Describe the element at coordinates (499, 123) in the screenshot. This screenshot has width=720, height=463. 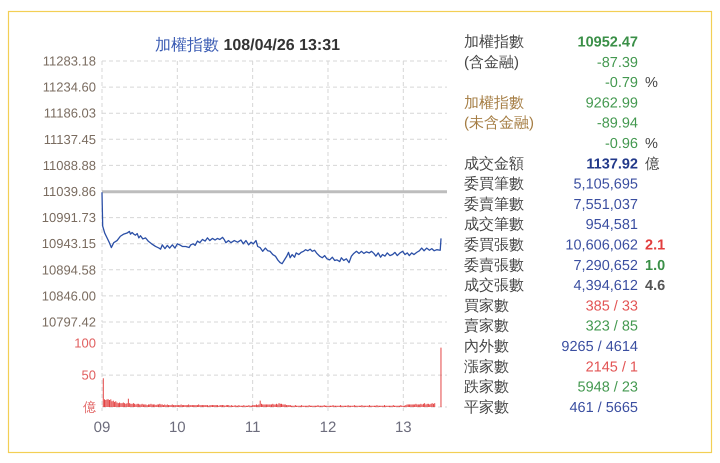
I see `text: (未含金融)` at that location.